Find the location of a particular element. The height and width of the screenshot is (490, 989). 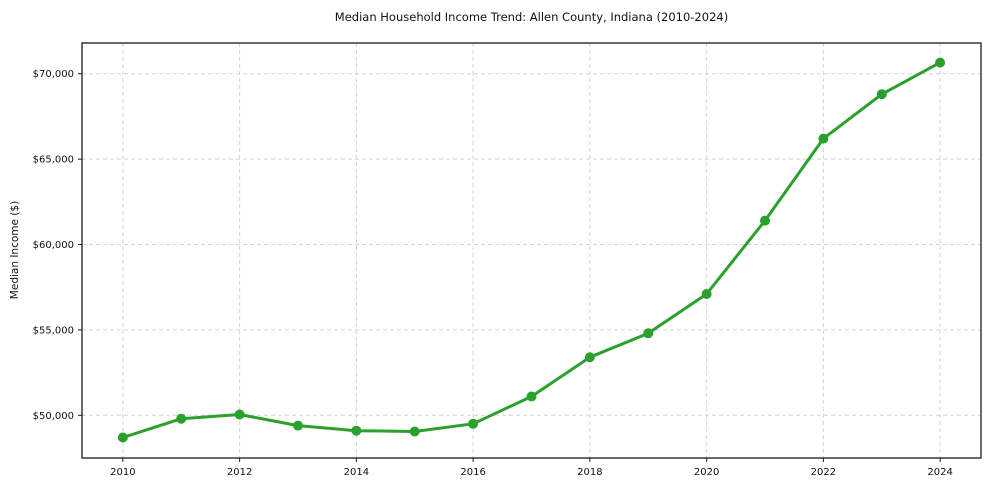

y-tick-label: $50,000 is located at coordinates (53, 416).